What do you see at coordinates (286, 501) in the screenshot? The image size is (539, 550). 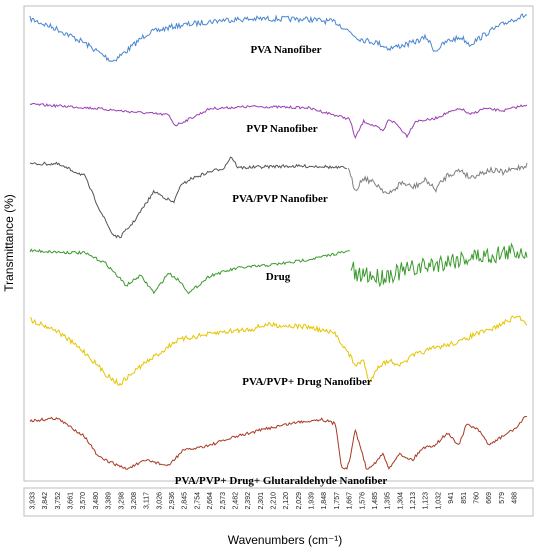 I see `x-tick-label: 2,120` at bounding box center [286, 501].